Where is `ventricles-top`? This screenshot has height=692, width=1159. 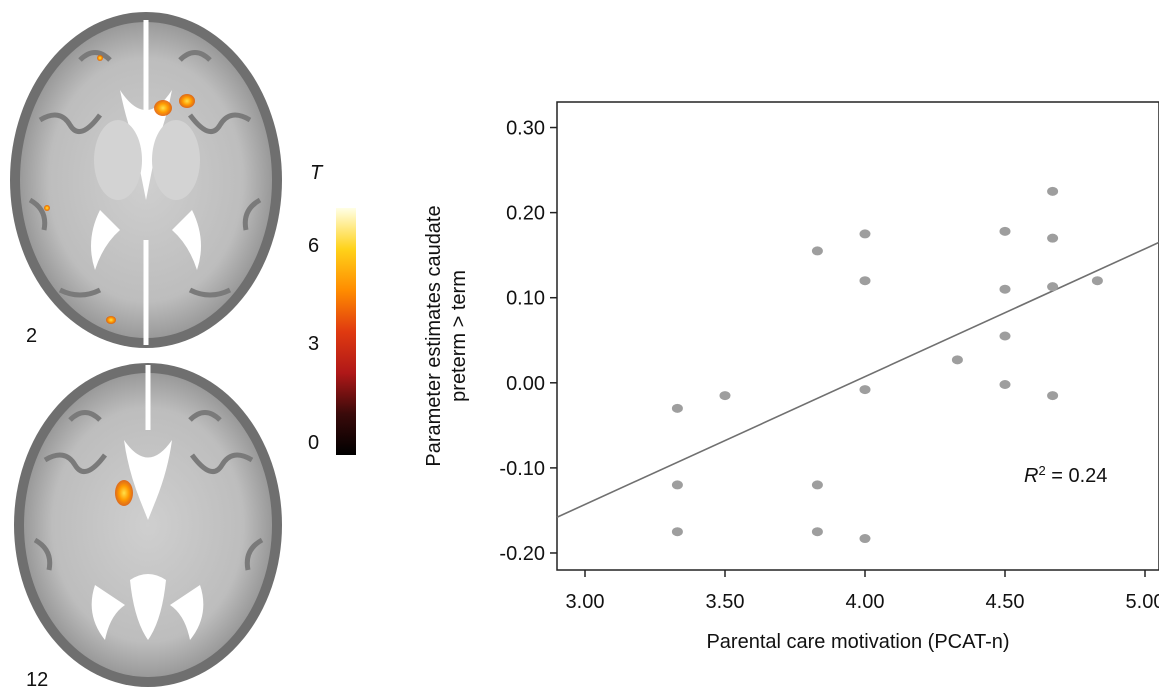
ventricles-top is located at coordinates (146, 180).